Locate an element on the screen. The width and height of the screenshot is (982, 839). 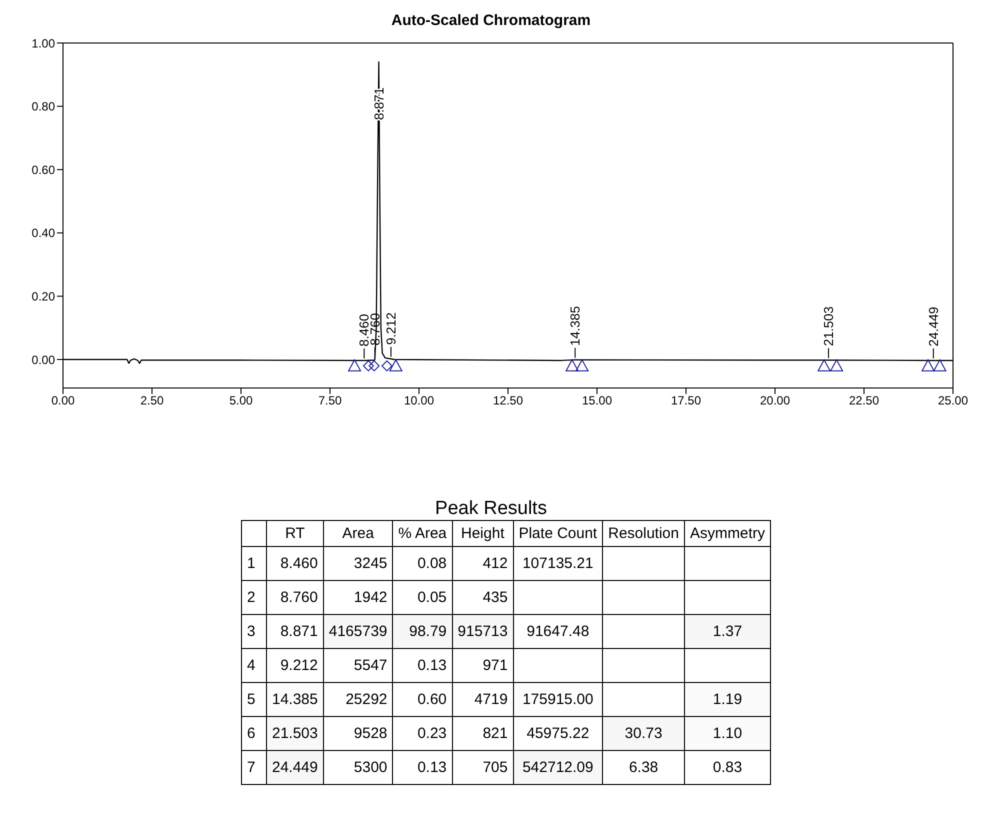
y-tick-label: 0.20 is located at coordinates (44, 296).